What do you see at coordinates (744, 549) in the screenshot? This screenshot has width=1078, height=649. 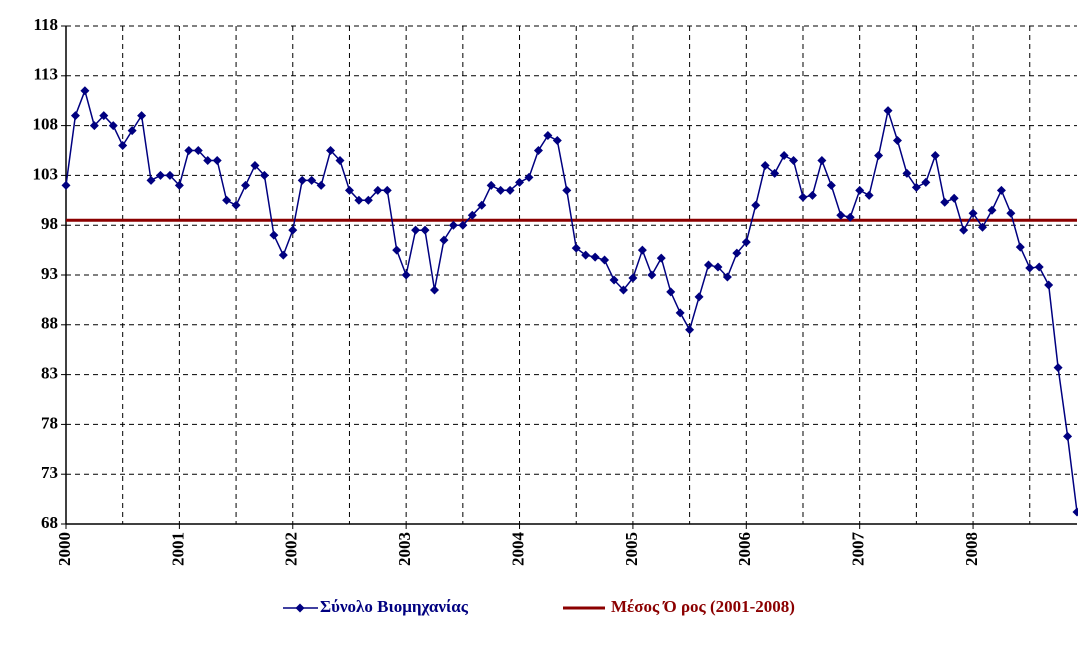 I see `x-tick-label: 2006` at bounding box center [744, 549].